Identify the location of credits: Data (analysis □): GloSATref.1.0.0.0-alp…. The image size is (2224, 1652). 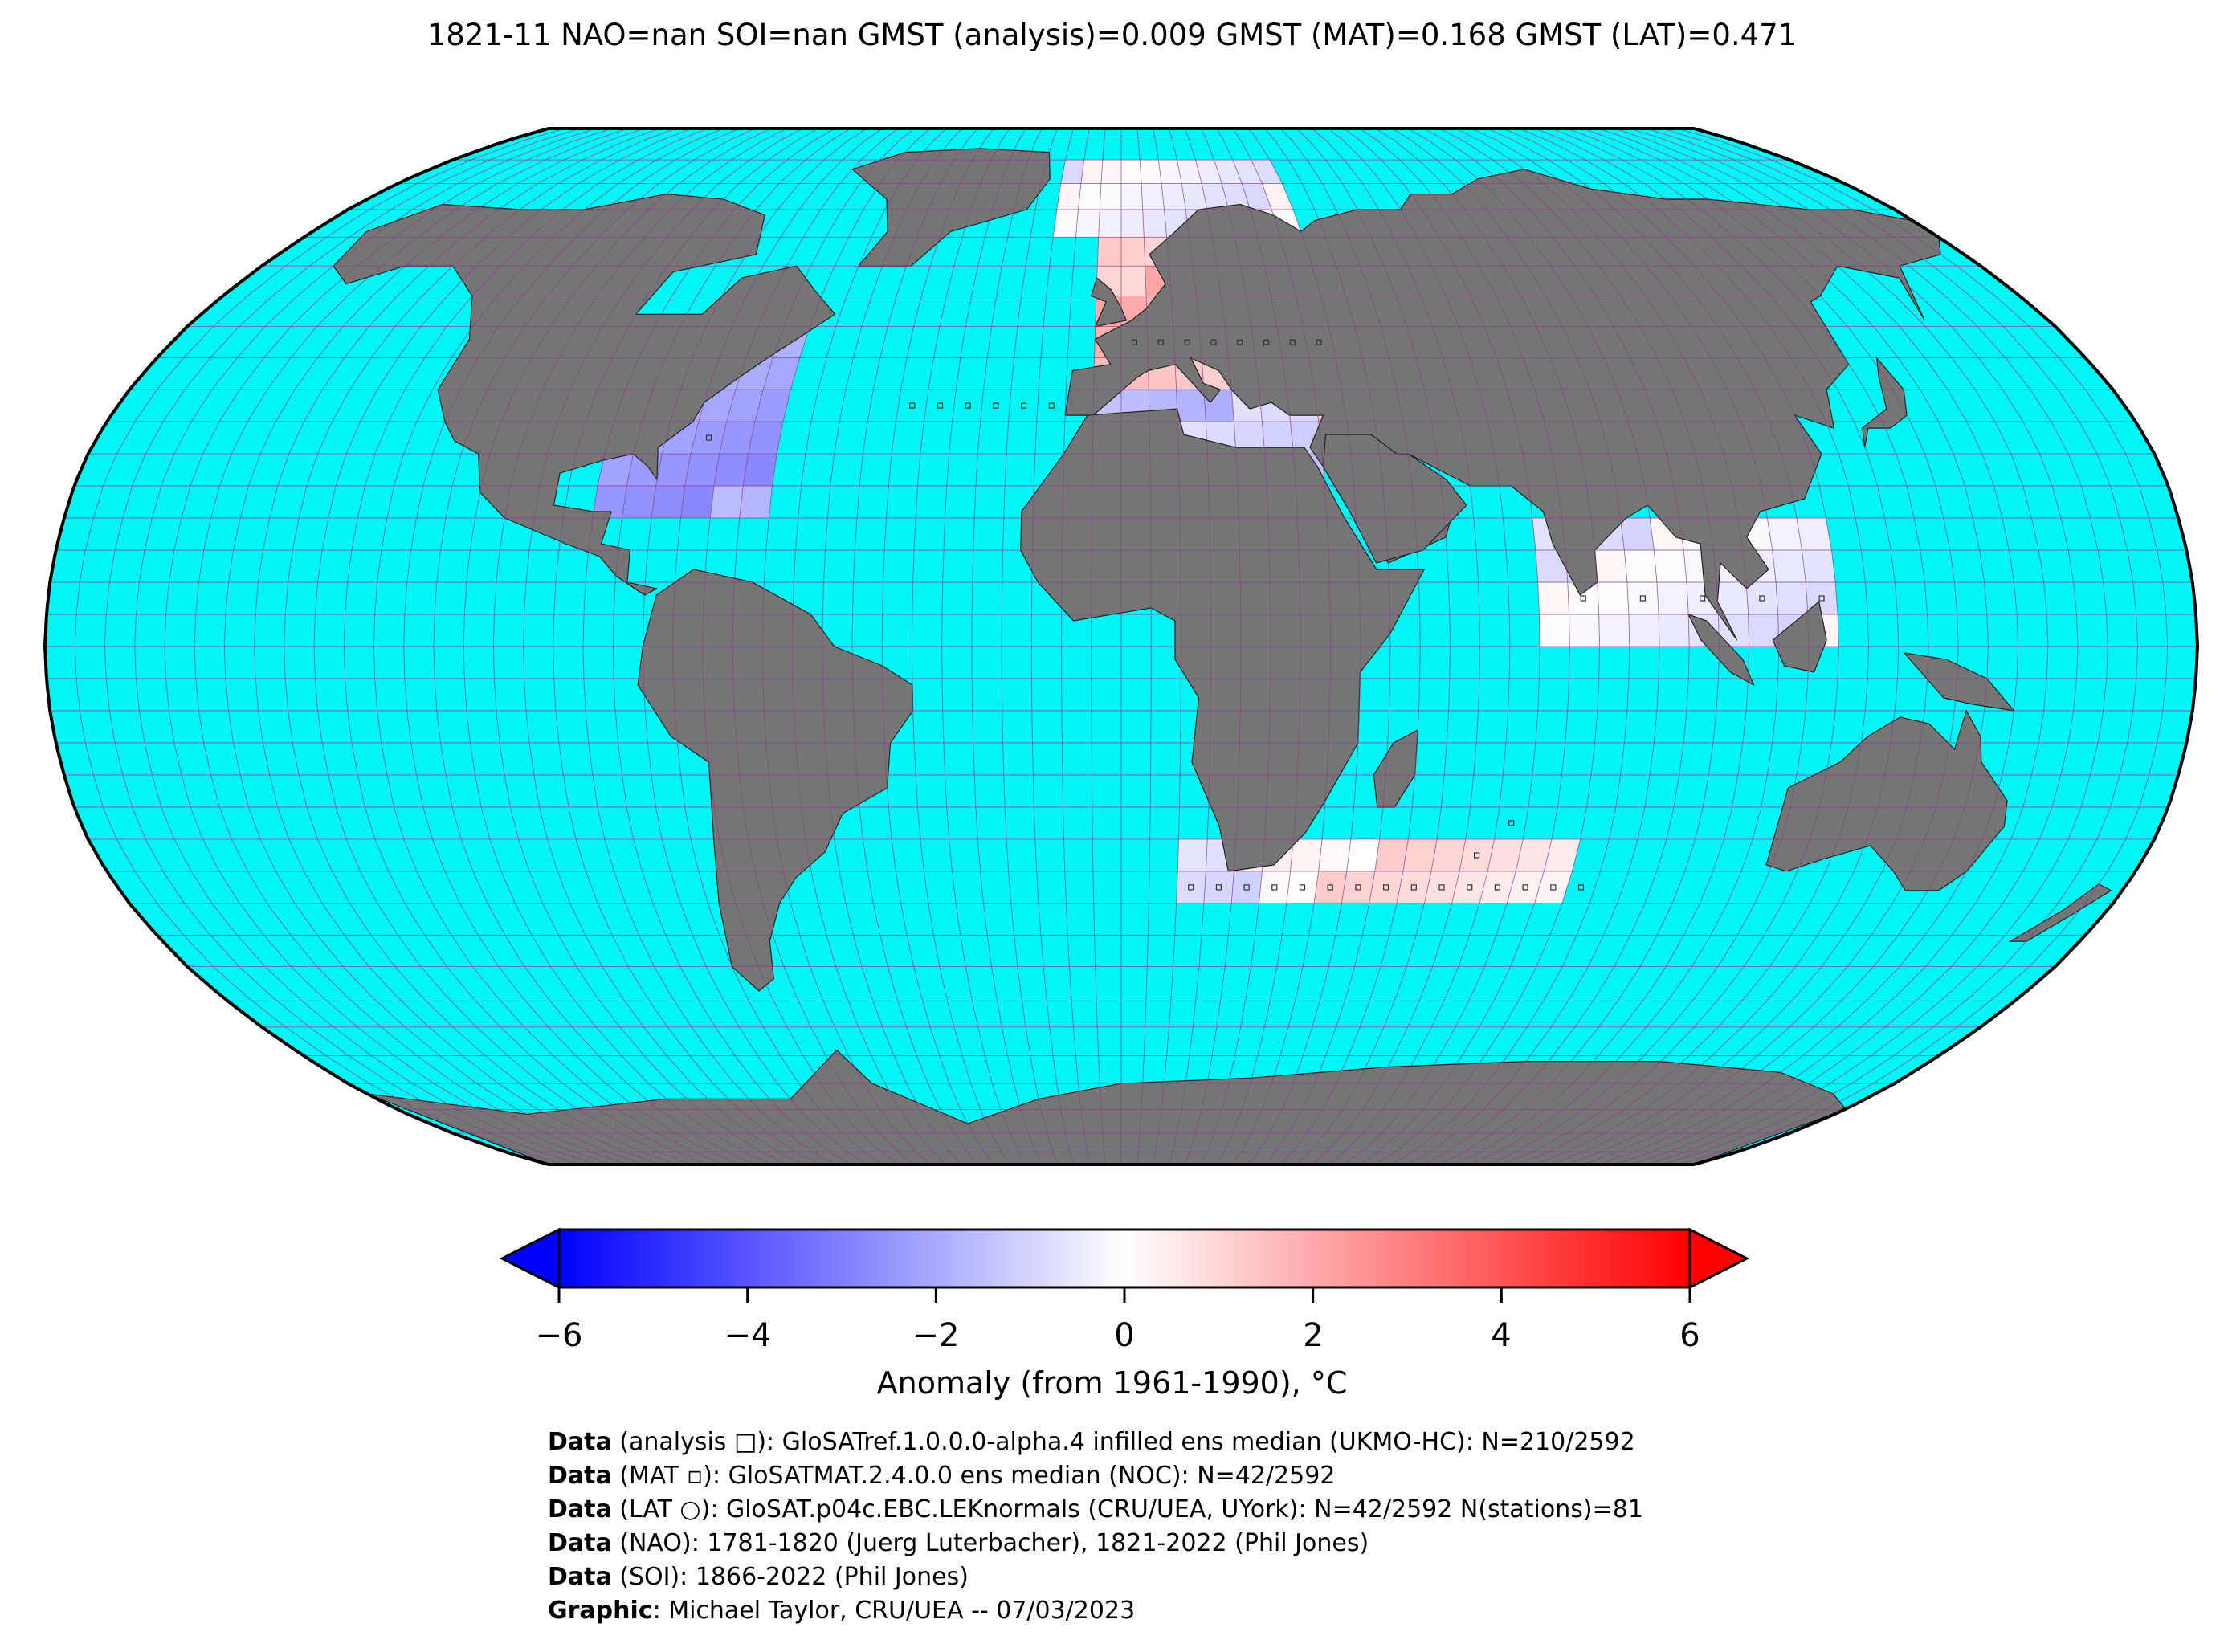
(1095, 1527).